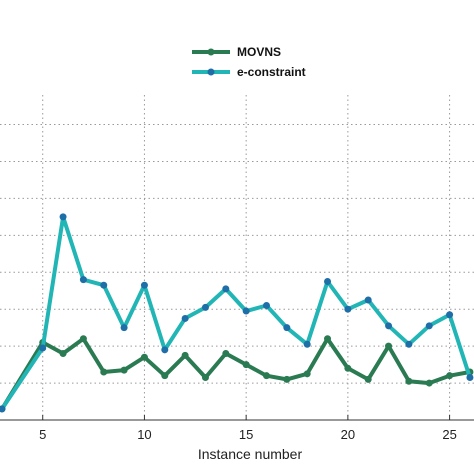  I want to click on legend-marker-movns, so click(211, 52).